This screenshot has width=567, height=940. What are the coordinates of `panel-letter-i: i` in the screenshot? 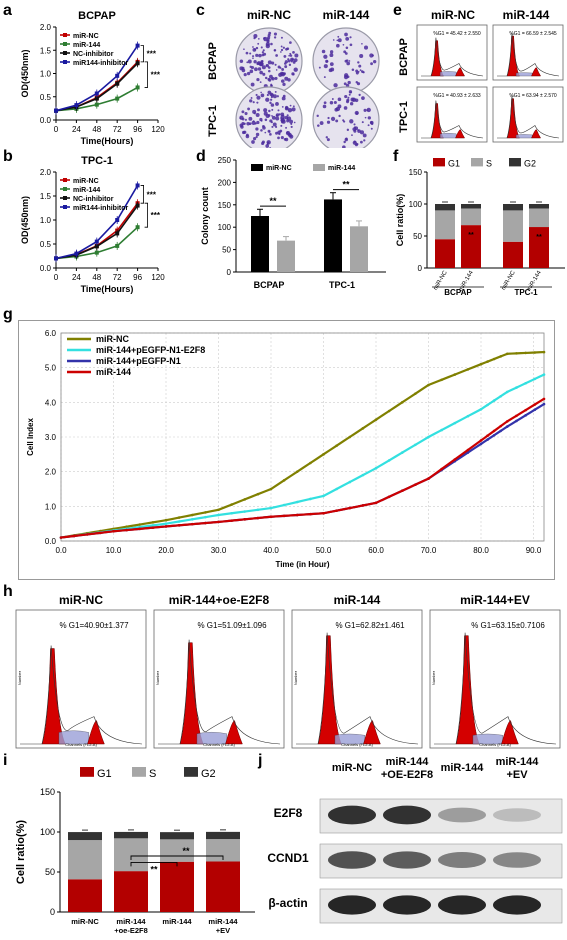 It's located at (5, 760).